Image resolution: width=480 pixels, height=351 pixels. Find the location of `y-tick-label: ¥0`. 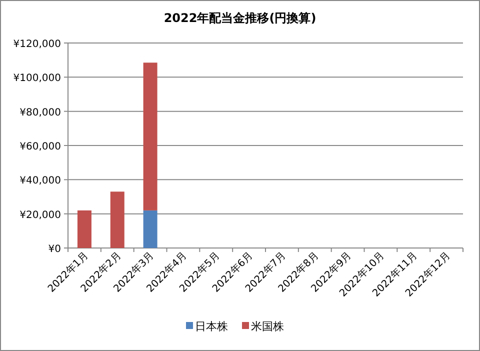

y-tick-label: ¥0 is located at coordinates (54, 249).